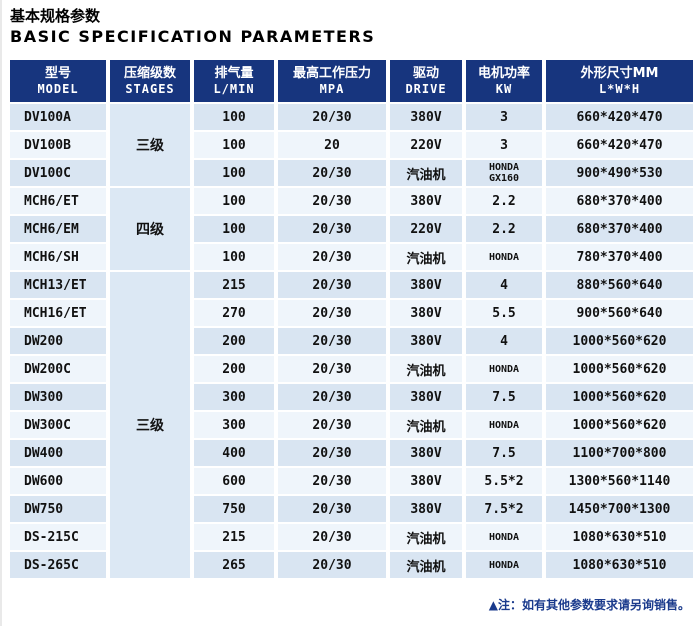 The width and height of the screenshot is (698, 626). Describe the element at coordinates (234, 89) in the screenshot. I see `col-header-label-en: L/MIN` at that location.